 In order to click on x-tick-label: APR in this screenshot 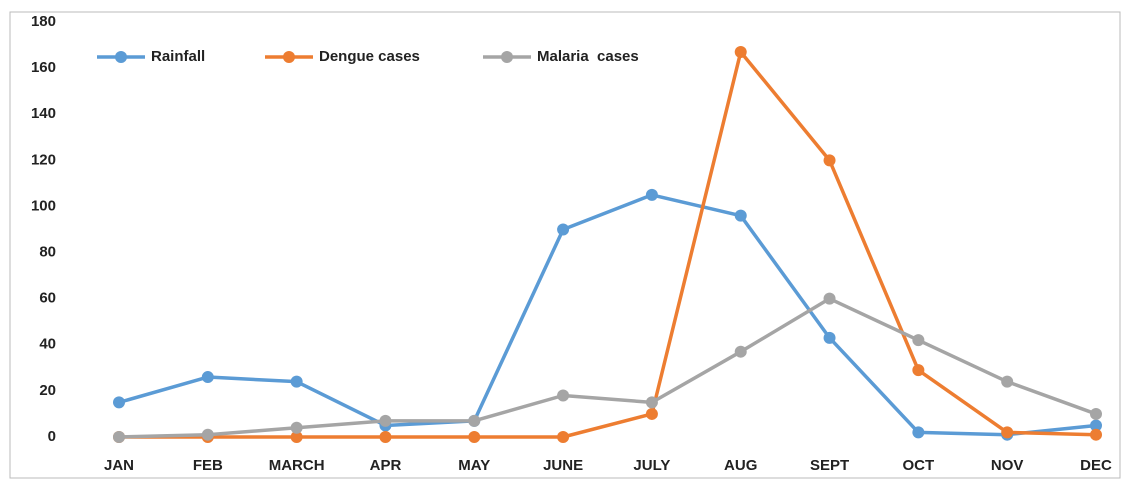, I will do `click(386, 465)`.